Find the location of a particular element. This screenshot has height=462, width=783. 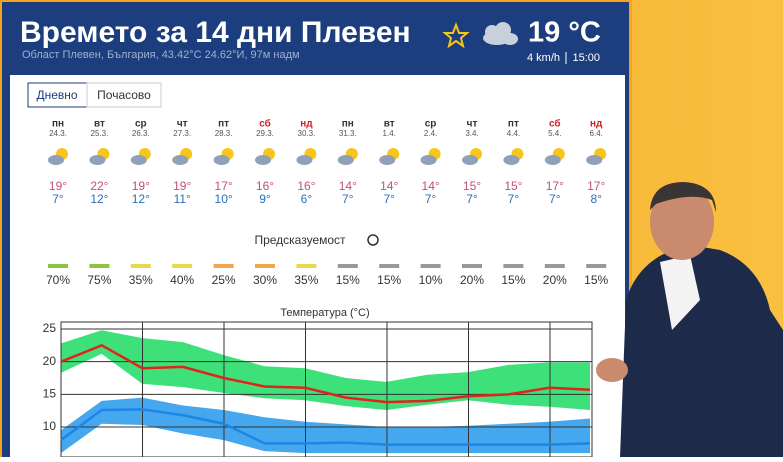

day-date: 3.4. is located at coordinates (471, 133).